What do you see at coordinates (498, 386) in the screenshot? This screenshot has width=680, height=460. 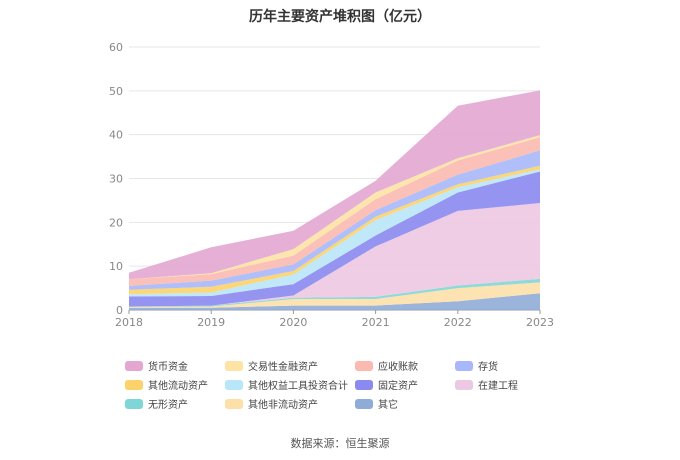 I see `legend-label: 在建工程` at bounding box center [498, 386].